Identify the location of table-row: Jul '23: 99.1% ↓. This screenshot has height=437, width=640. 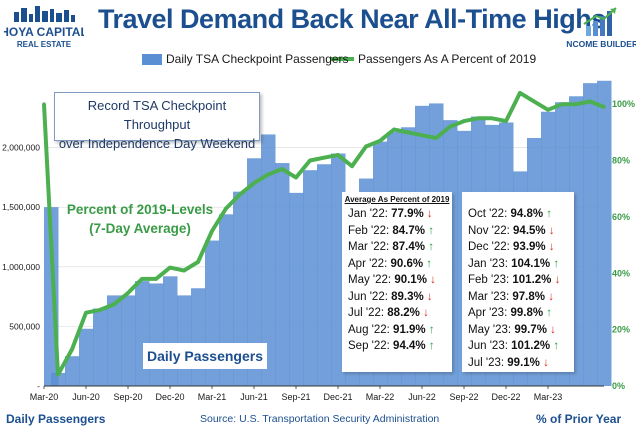
(518, 363).